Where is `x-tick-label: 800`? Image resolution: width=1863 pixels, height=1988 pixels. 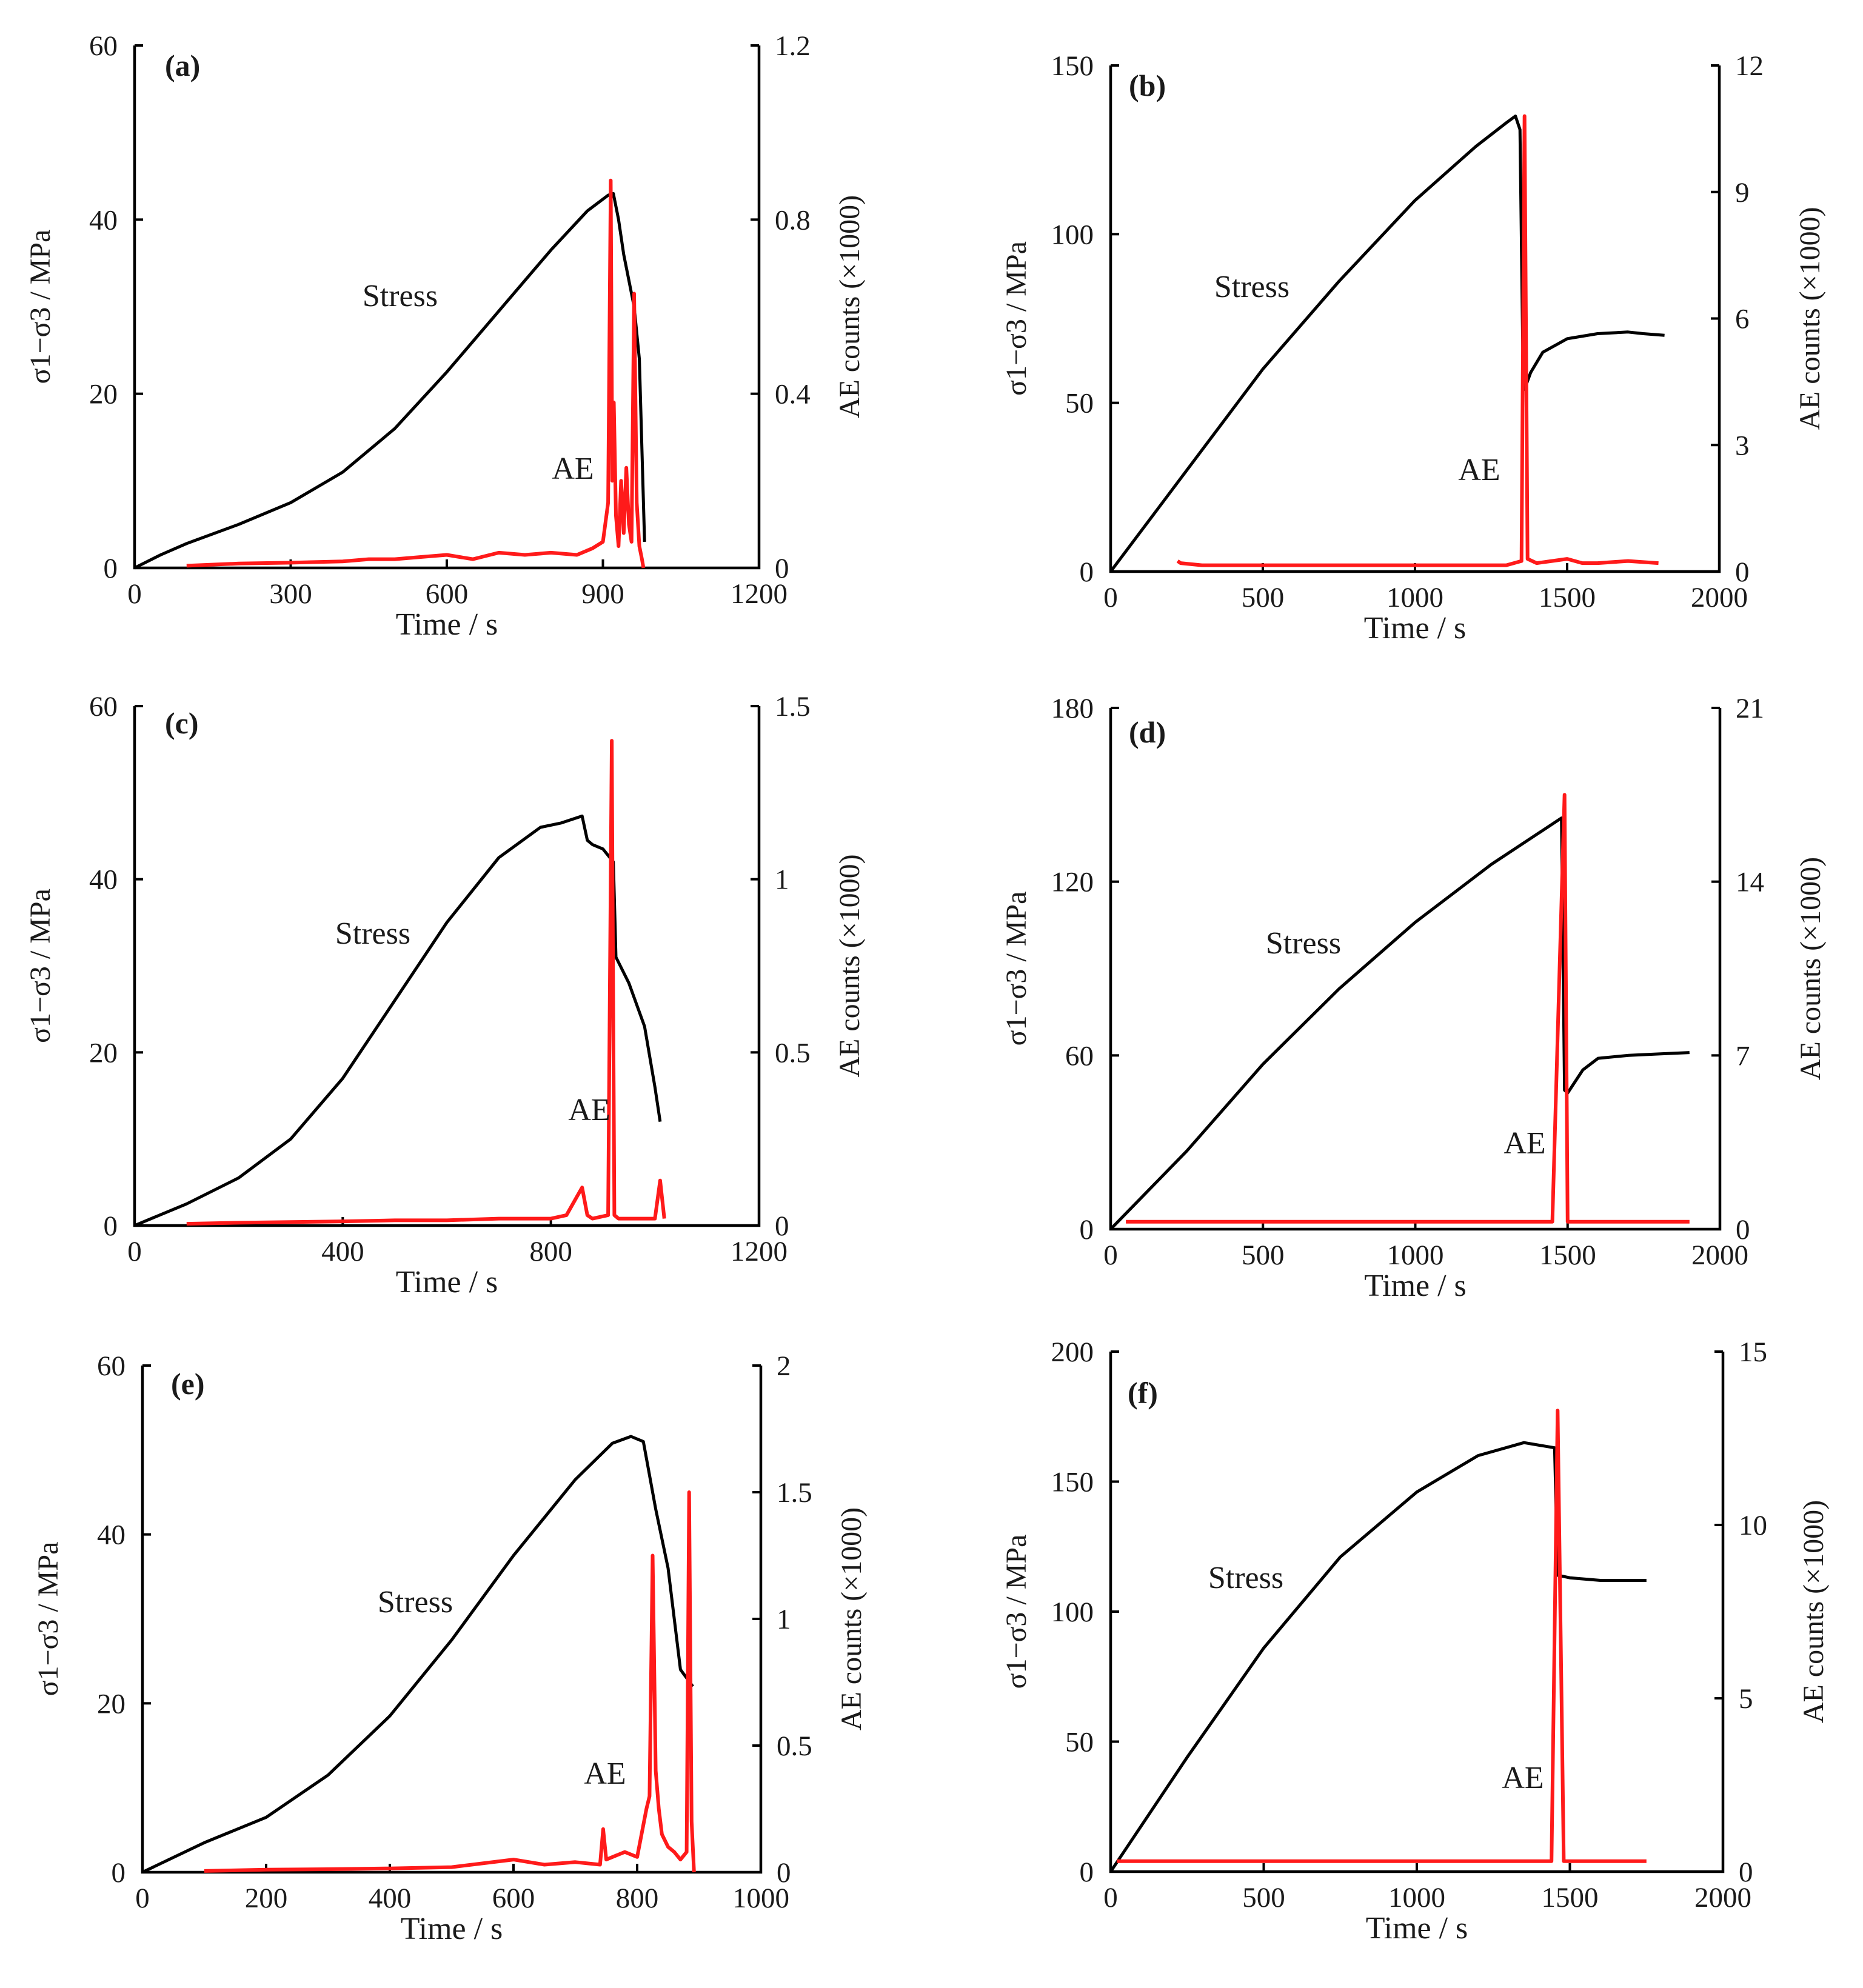
x-tick-label: 800 is located at coordinates (637, 1898).